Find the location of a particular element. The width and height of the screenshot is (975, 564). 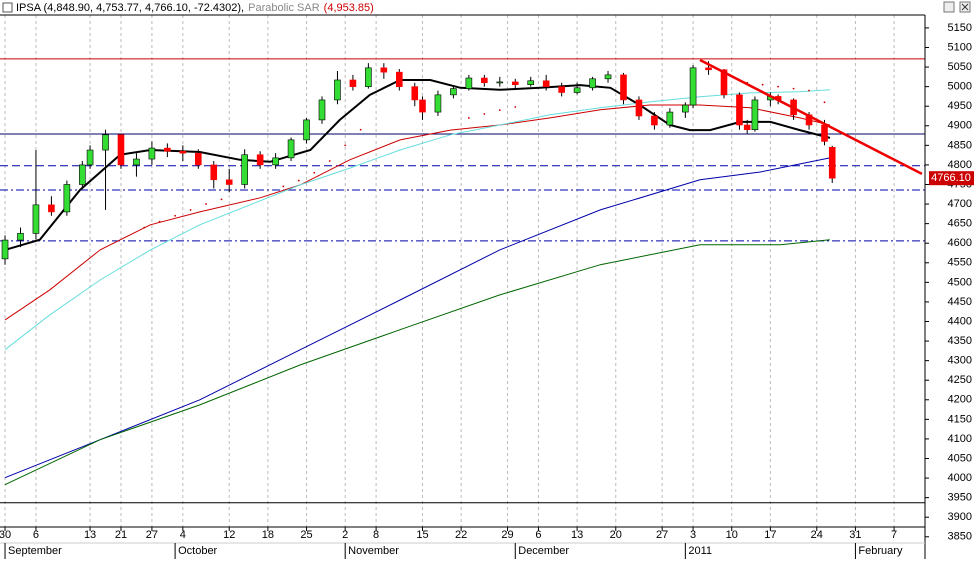

month-label: December is located at coordinates (543, 551).